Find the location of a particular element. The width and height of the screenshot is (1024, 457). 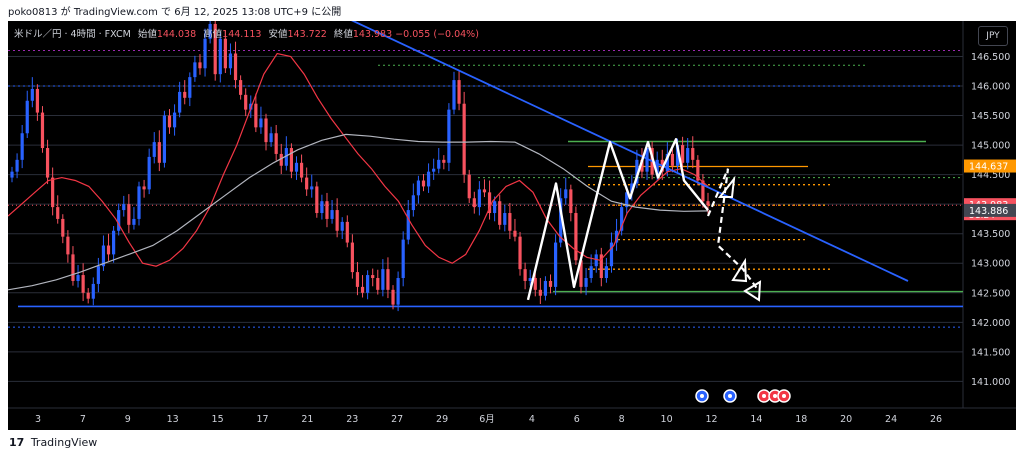

y-tick-label: 143.000 is located at coordinates (990, 264).